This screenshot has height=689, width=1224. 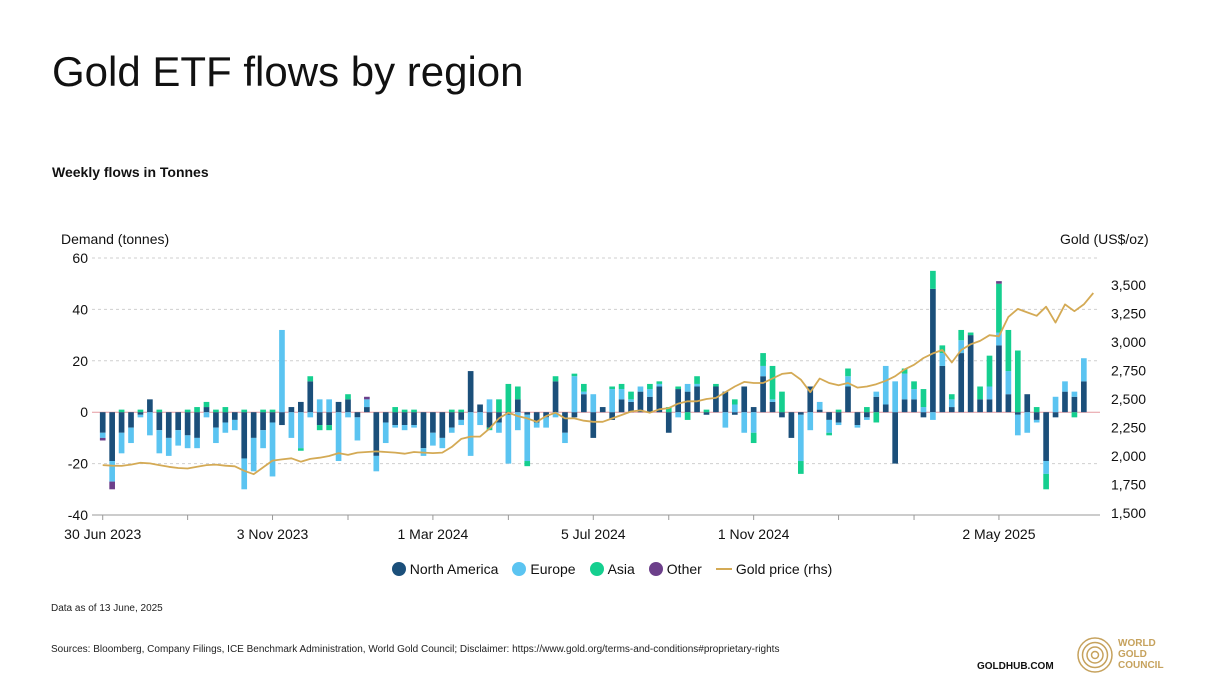 I want to click on legend-item-other: Other, so click(x=675, y=569).